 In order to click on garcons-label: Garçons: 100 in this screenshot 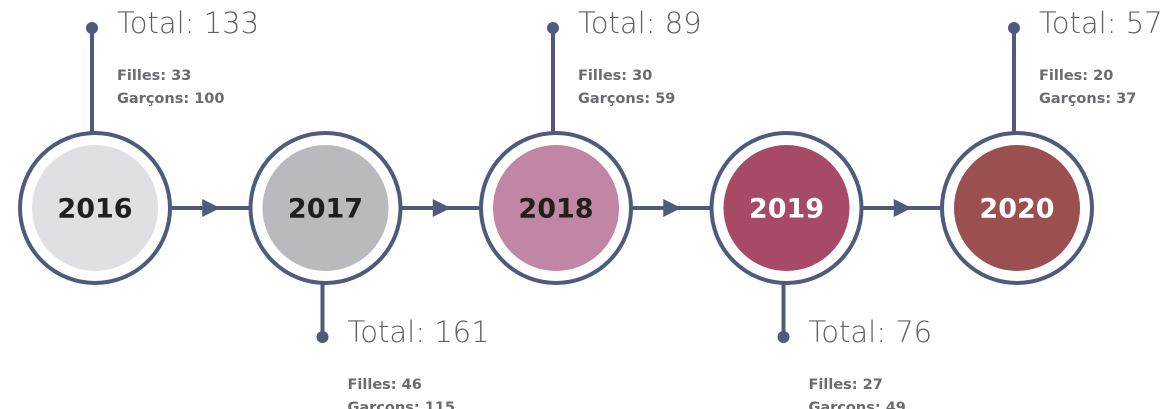, I will do `click(170, 99)`.